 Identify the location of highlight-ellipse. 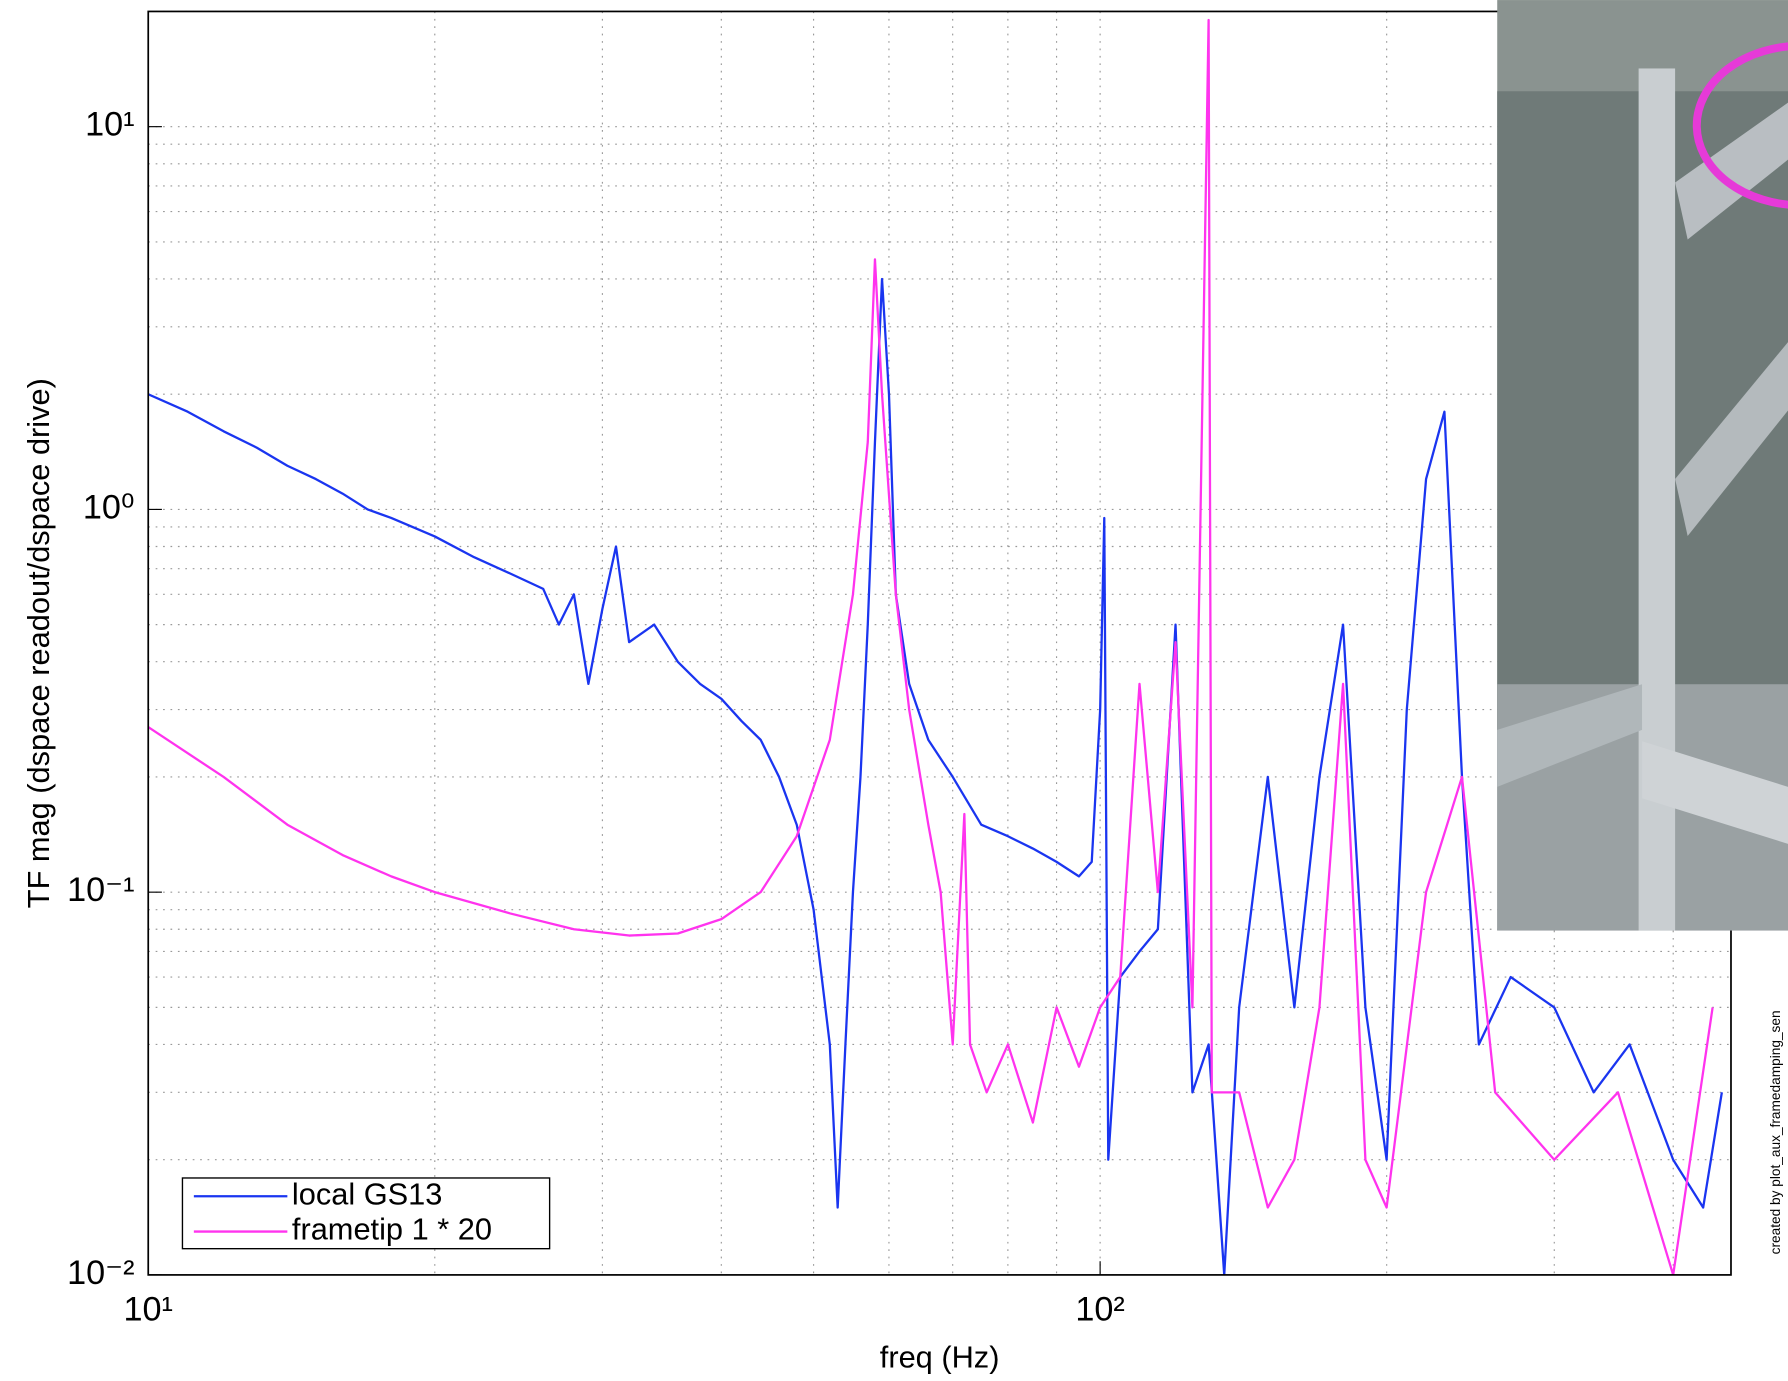
(1740, 125).